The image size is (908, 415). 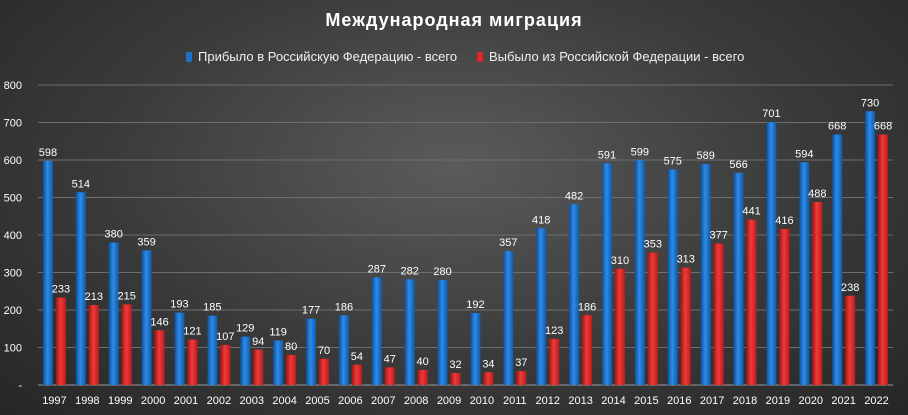 I want to click on data-label-arrivals: 186, so click(x=344, y=307).